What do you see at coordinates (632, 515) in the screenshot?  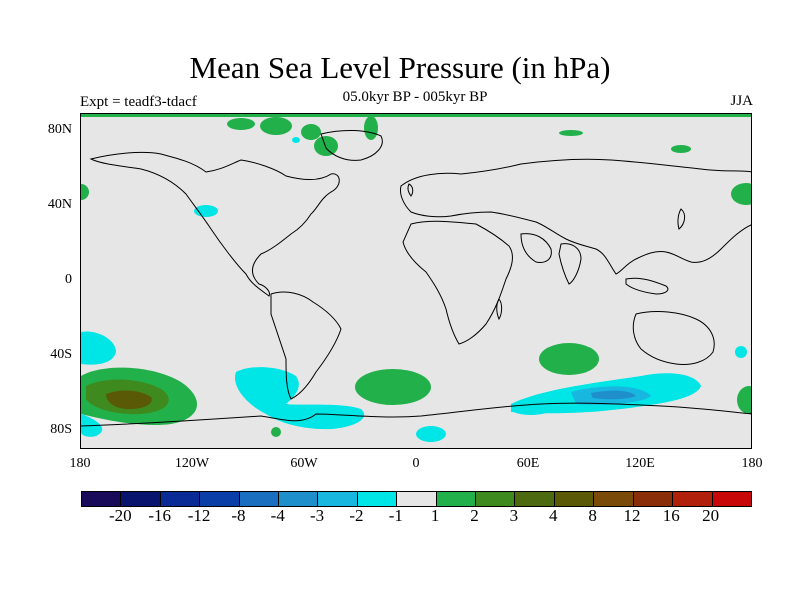 I see `colorbar-label: 12` at bounding box center [632, 515].